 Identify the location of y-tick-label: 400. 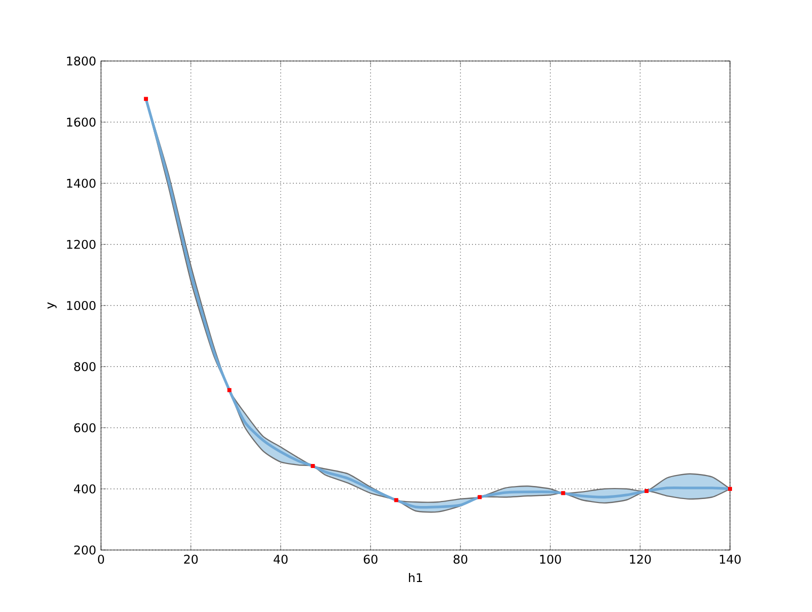
(85, 489).